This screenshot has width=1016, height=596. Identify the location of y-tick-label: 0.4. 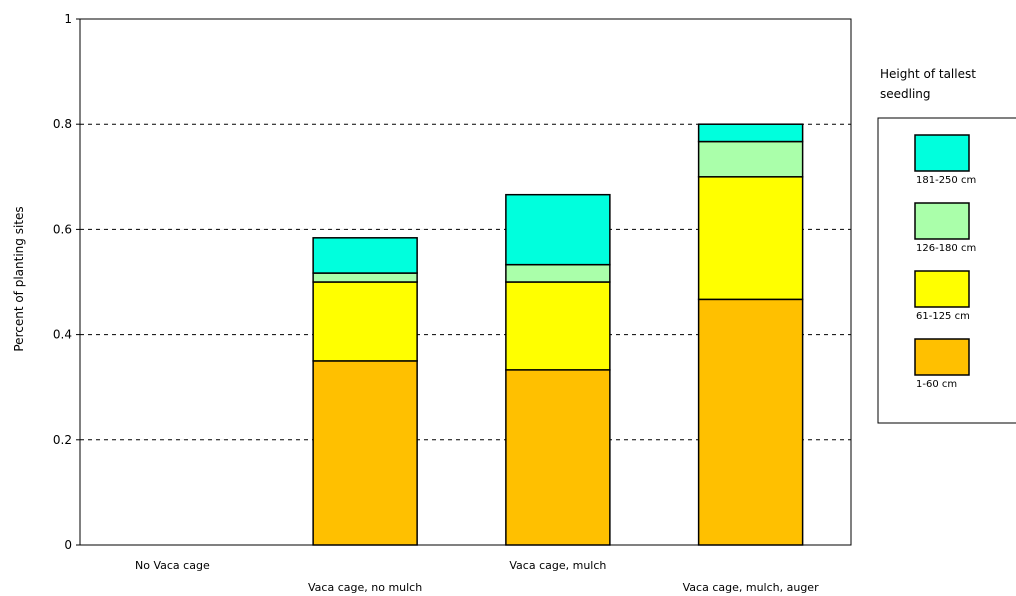
(62, 335).